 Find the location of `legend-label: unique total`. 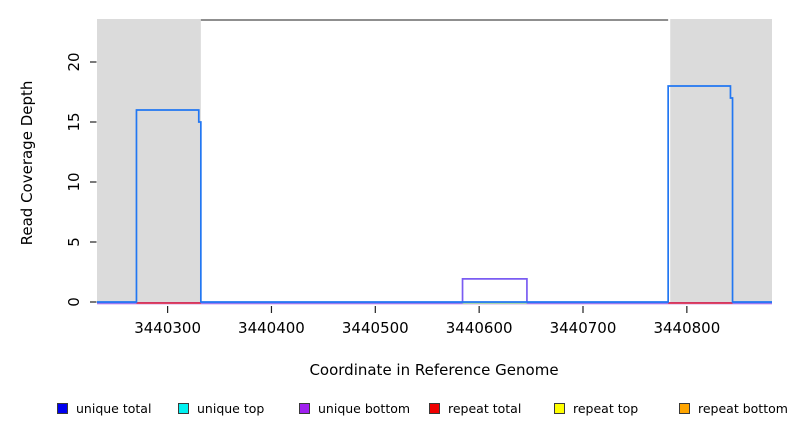

legend-label: unique total is located at coordinates (114, 408).